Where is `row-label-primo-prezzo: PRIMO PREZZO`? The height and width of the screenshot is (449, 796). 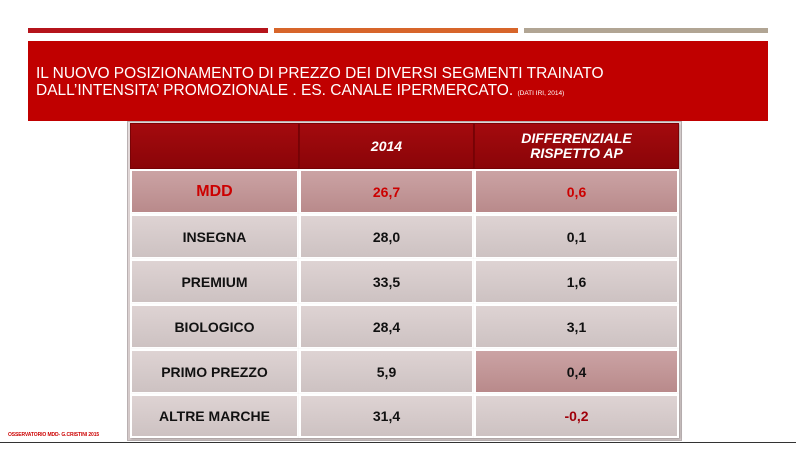 row-label-primo-prezzo: PRIMO PREZZO is located at coordinates (214, 371).